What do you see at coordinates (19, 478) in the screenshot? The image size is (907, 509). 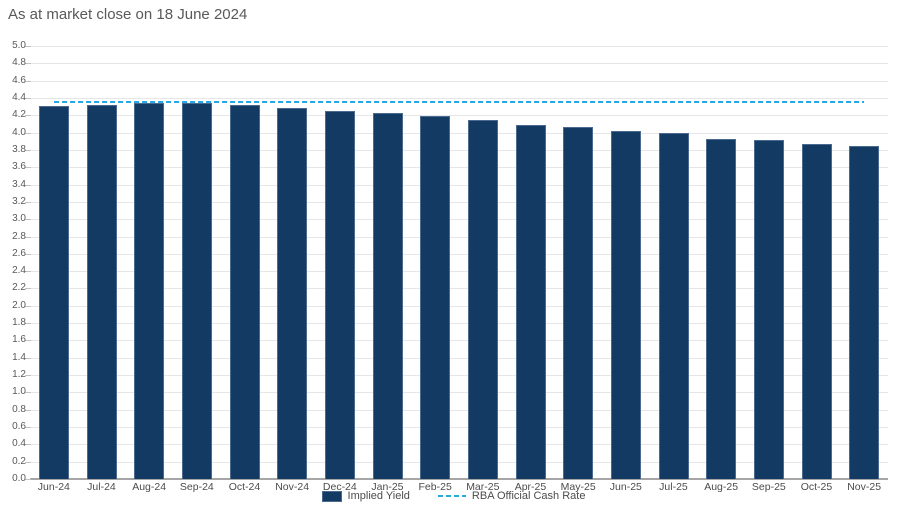 I see `y-axis-label: 0.0` at bounding box center [19, 478].